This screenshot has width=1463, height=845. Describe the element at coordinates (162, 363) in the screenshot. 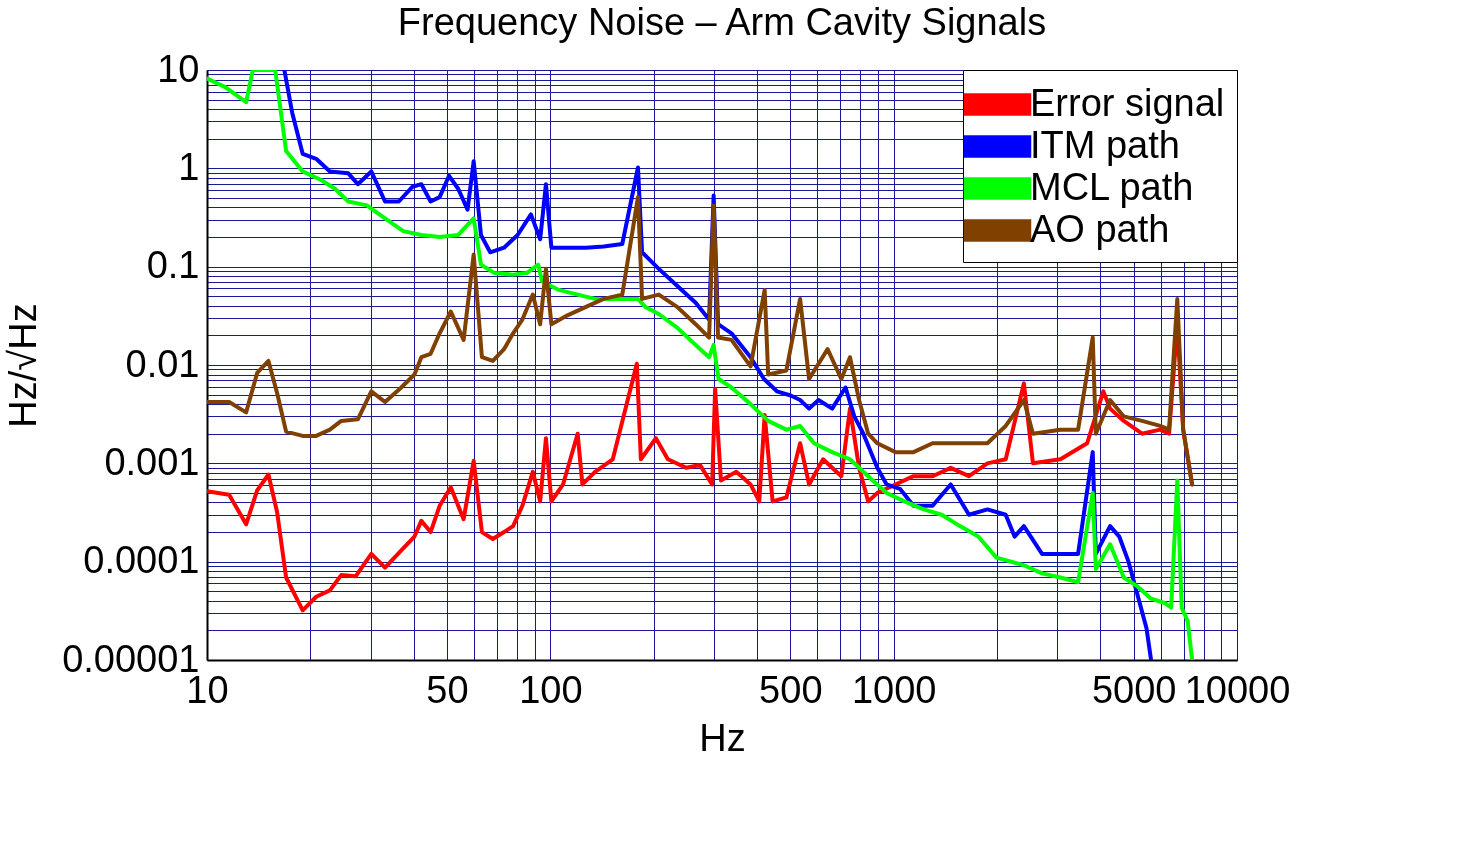

I see `y-tick-label: 0.01` at that location.